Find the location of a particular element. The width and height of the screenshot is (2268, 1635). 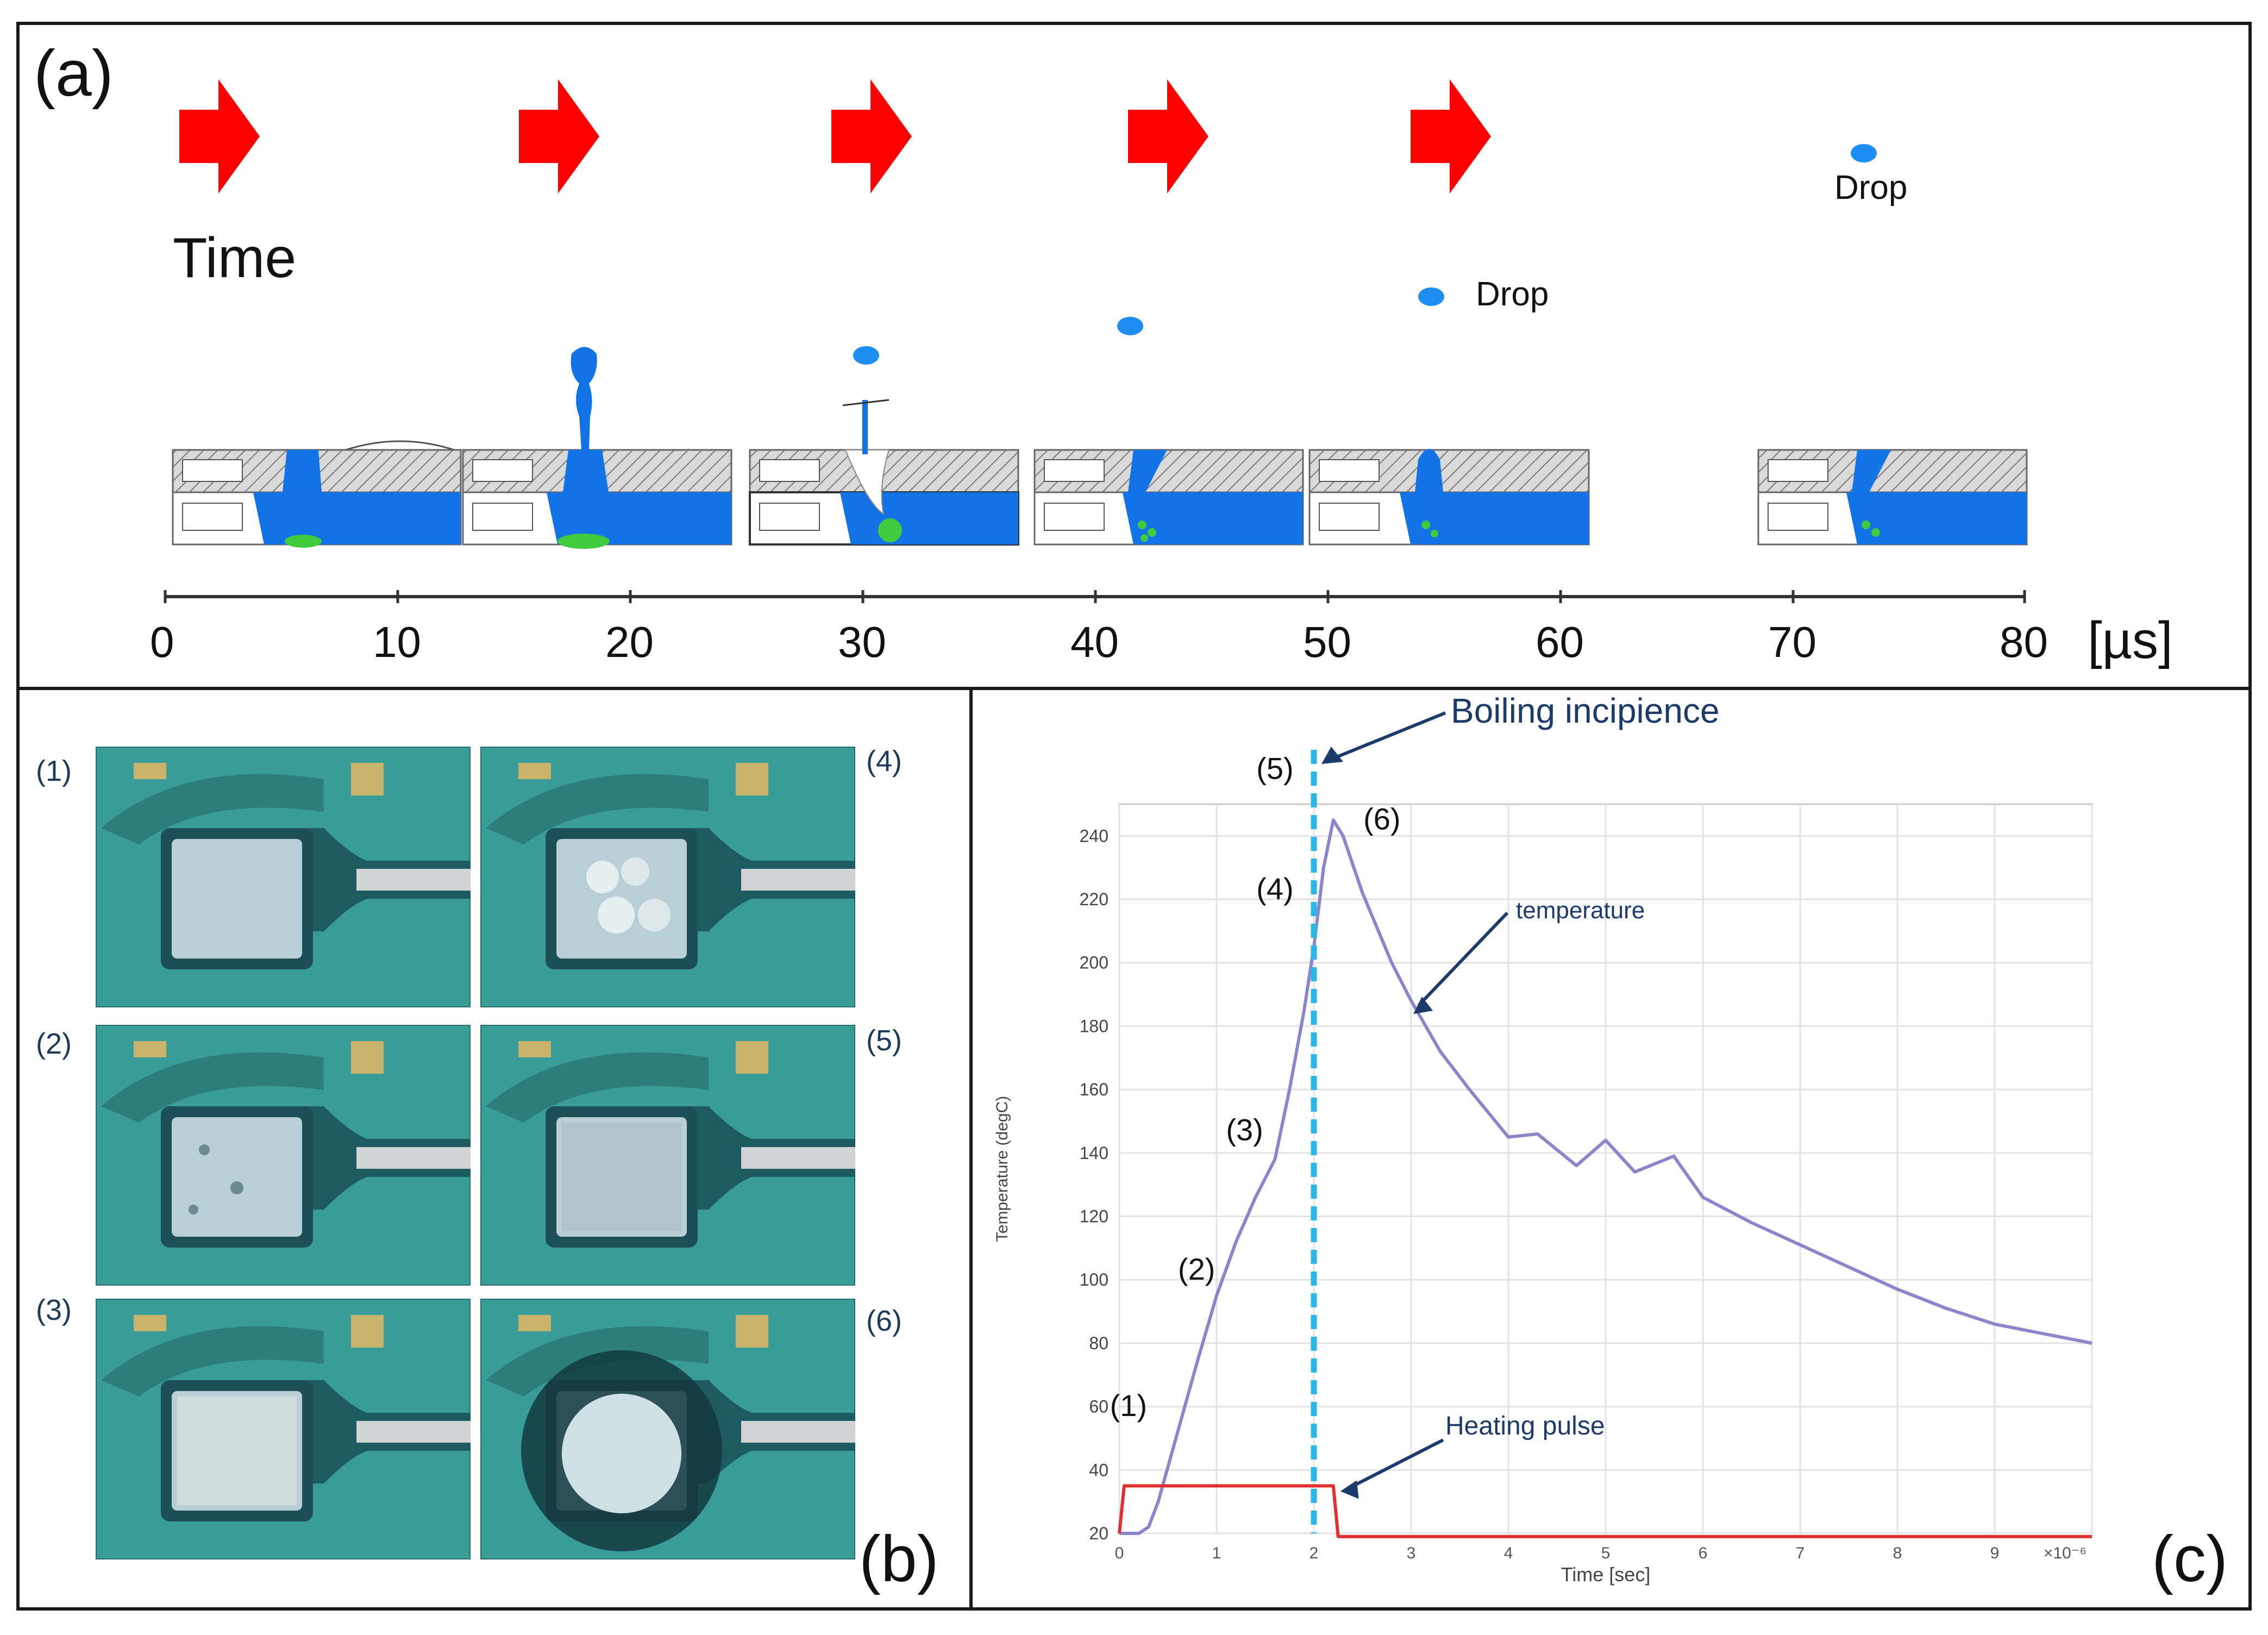

axis-tick-0: 0 is located at coordinates (162, 642).